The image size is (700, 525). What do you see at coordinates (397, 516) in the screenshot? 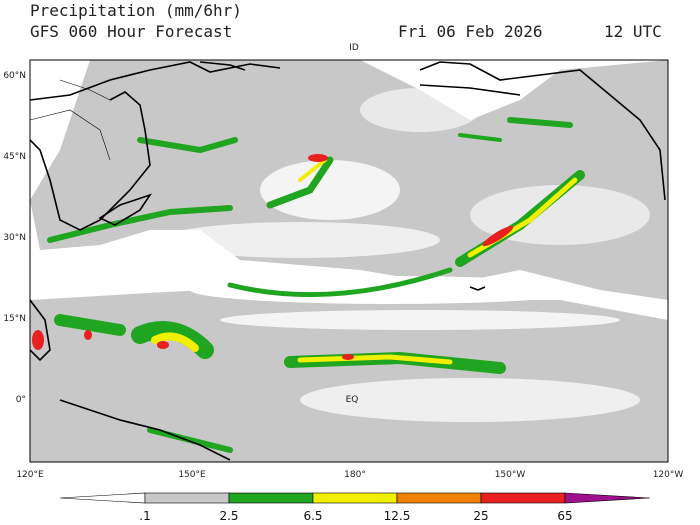
I see `colorbar-label: 12.5` at bounding box center [397, 516].